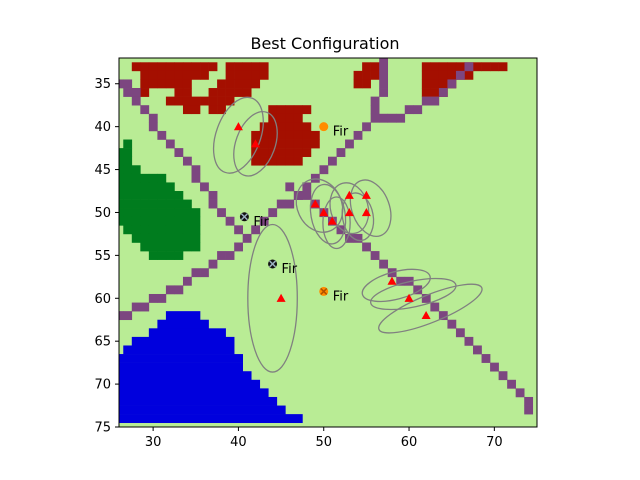  What do you see at coordinates (319, 114) in the screenshot?
I see `red-forest-region` at bounding box center [319, 114].